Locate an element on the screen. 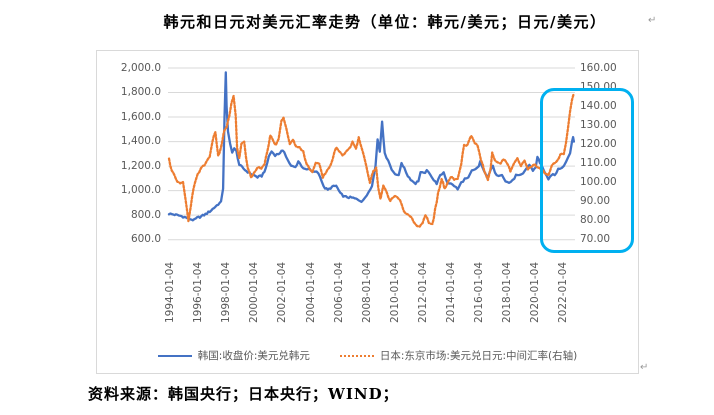 This screenshot has height=415, width=714. legend-item: 韩国:收盘价:美元兑韩元 is located at coordinates (233, 355).